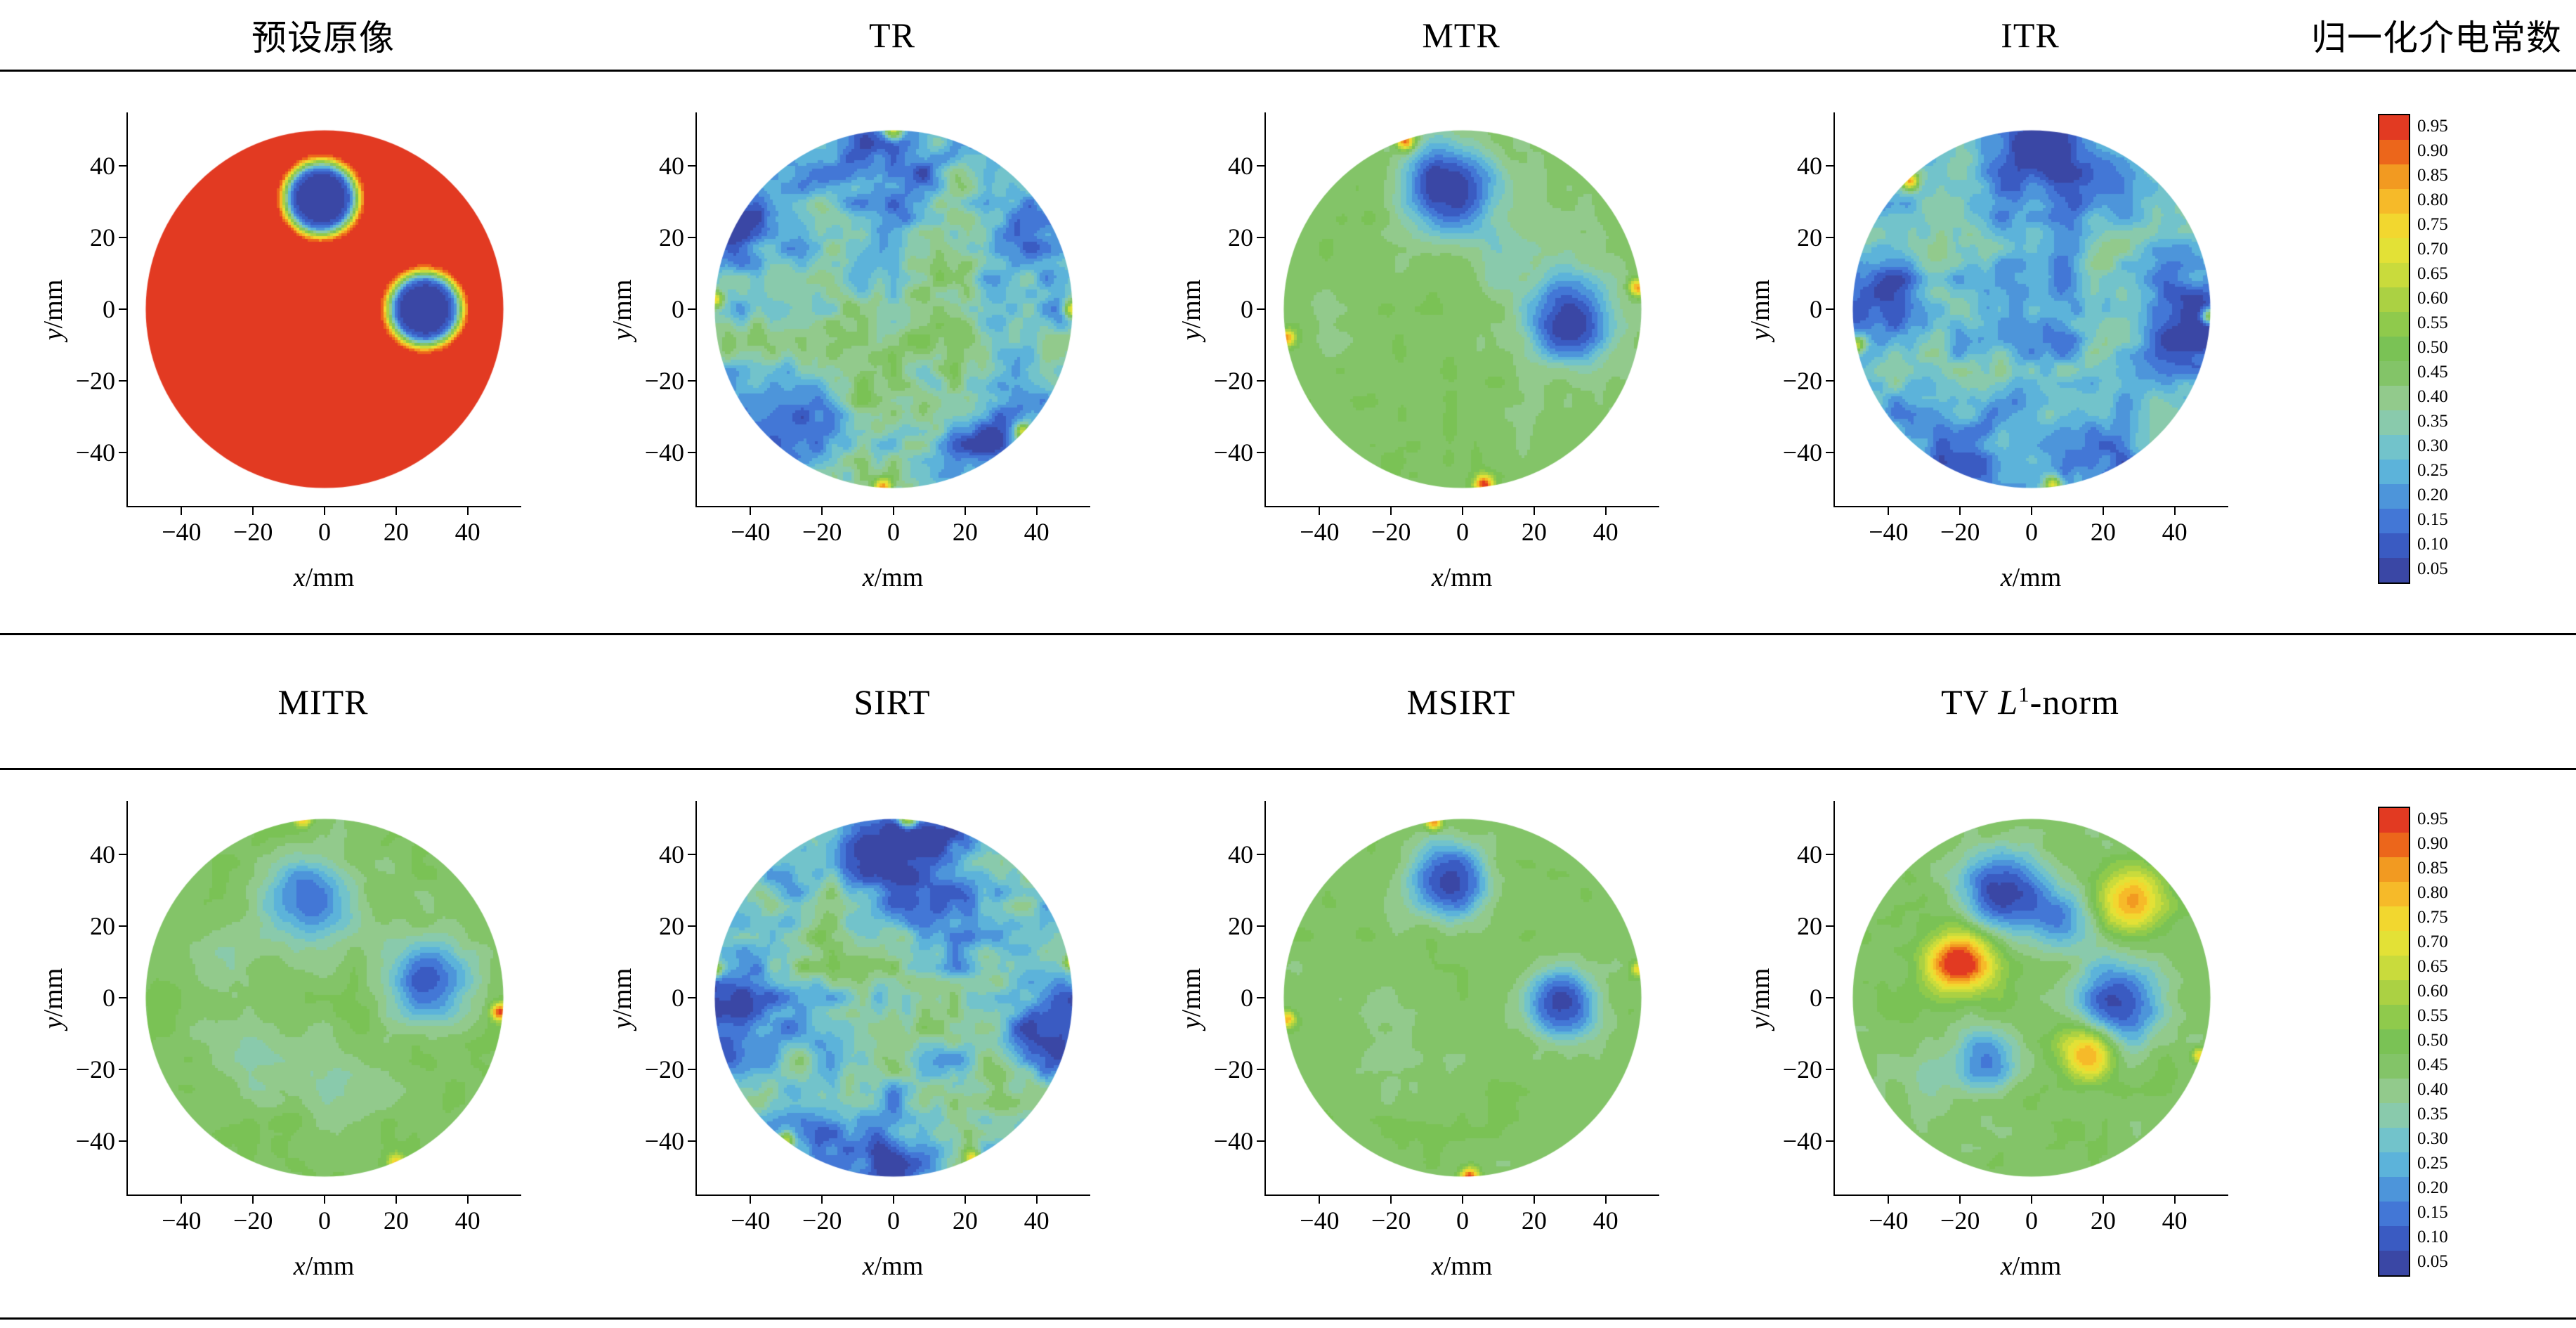 This screenshot has height=1328, width=2576. I want to click on subplot-itr: y/mm −40 −40 −20 −20 0 0 20 20 40 40 x/mm, so click(1982, 351).